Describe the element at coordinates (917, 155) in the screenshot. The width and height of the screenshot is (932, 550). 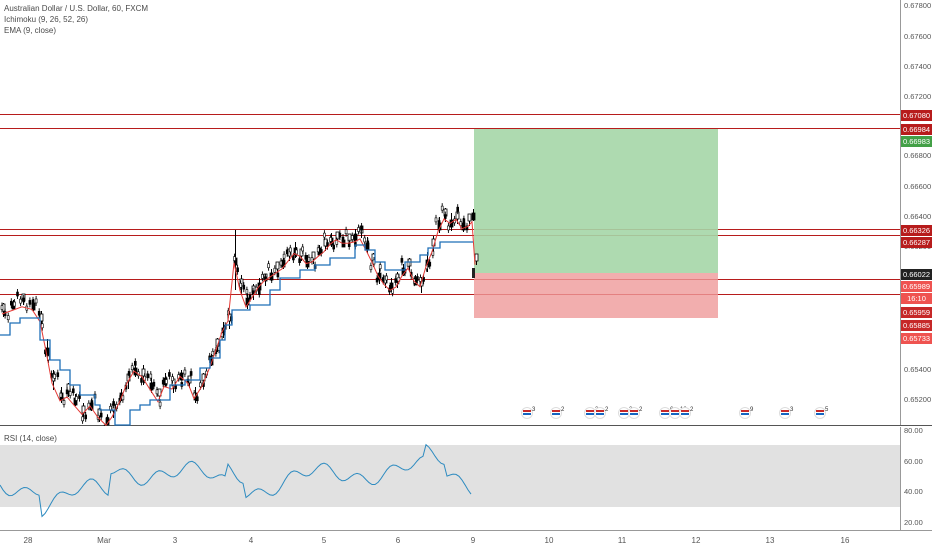
I see `price-tick-label: 0.66800` at that location.